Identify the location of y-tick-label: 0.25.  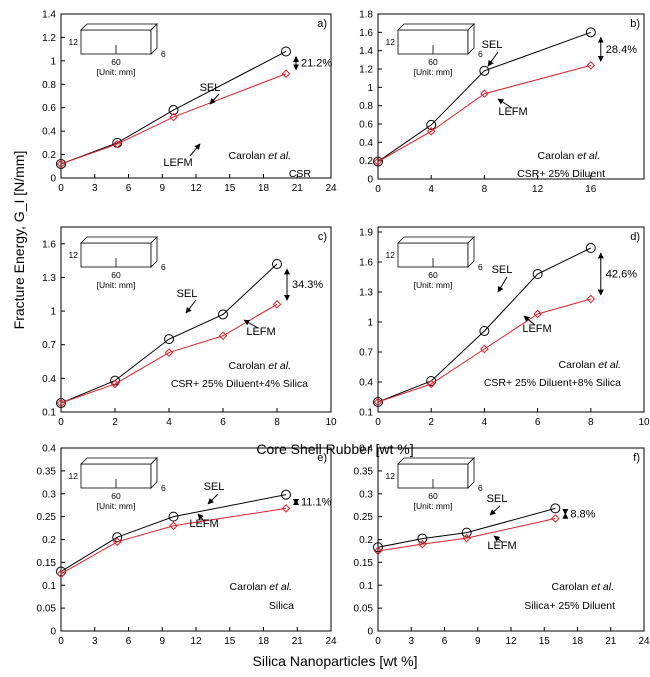
(364, 517).